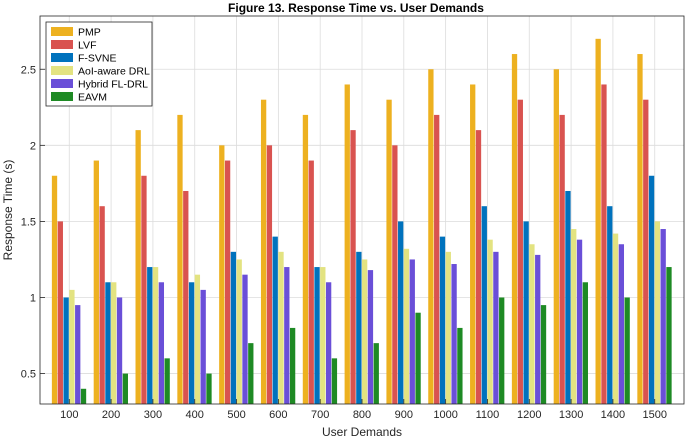  What do you see at coordinates (87, 46) in the screenshot?
I see `legend-label: LVF` at bounding box center [87, 46].